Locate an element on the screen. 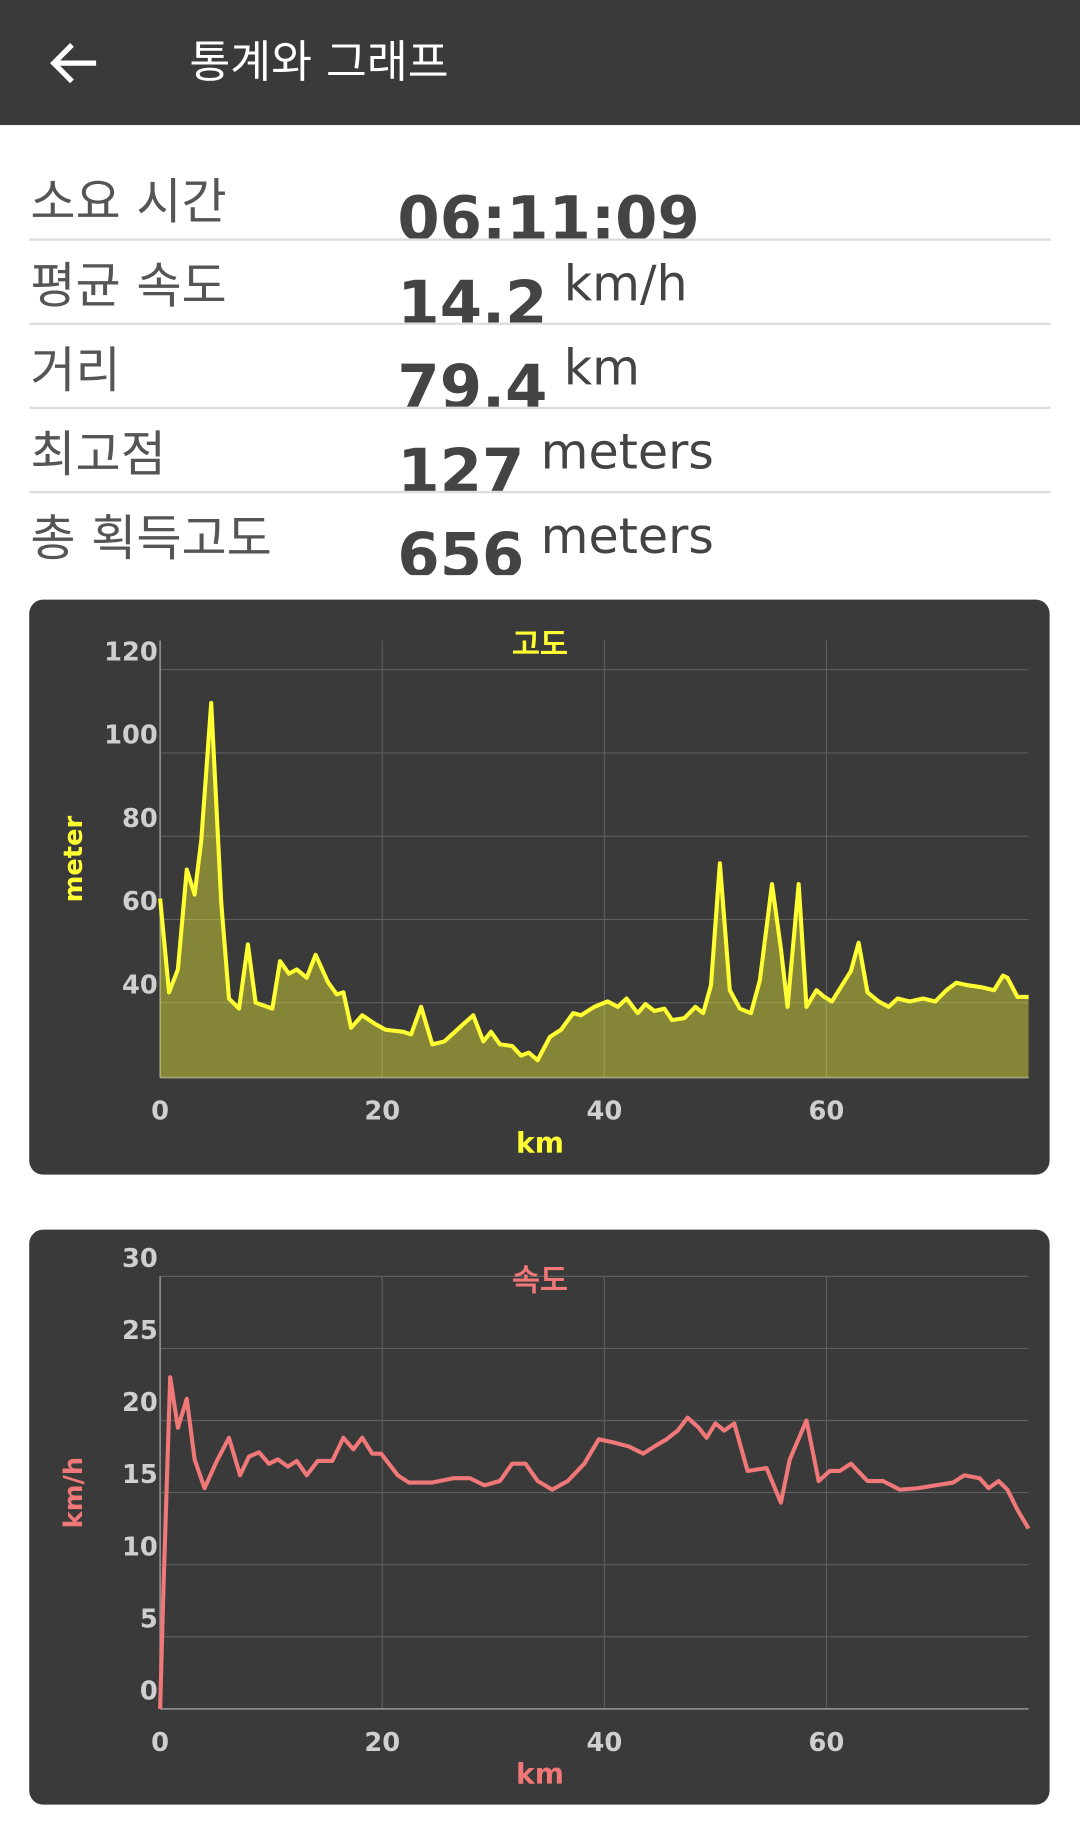 The width and height of the screenshot is (1080, 1833). stat-value-group: 14.2 km/h is located at coordinates (542, 286).